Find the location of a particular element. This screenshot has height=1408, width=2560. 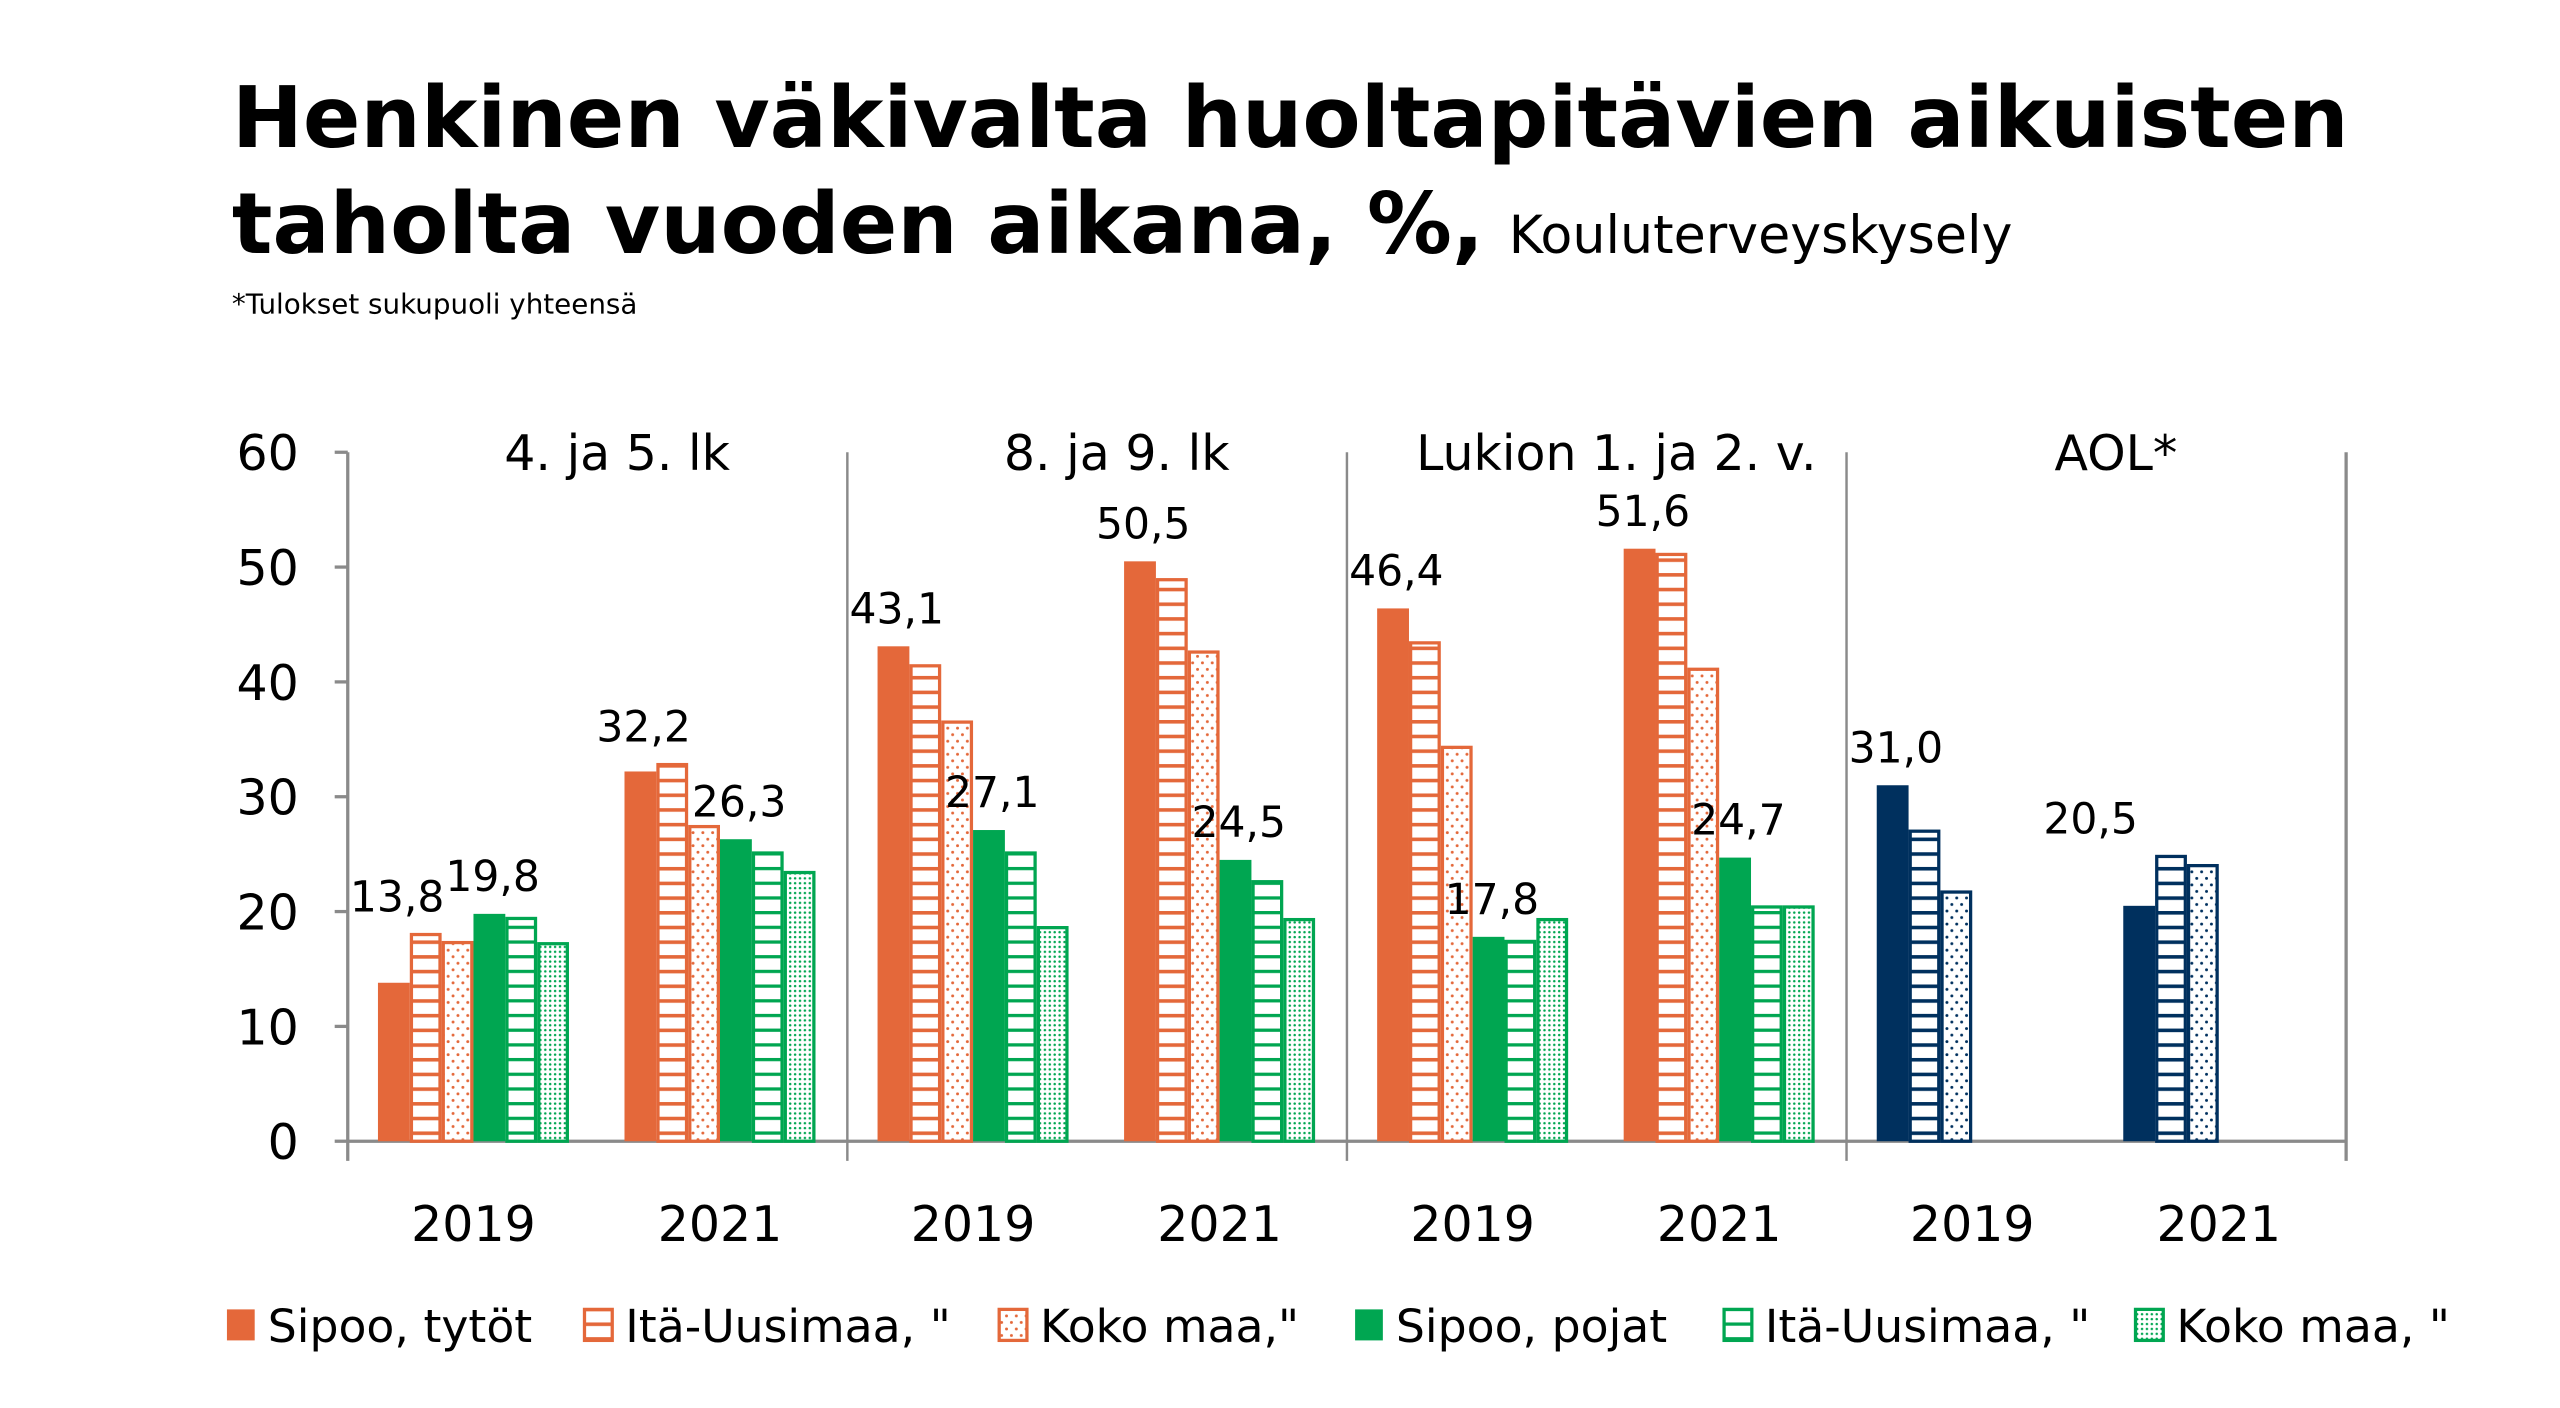

data-label: 27,1 is located at coordinates (992, 793).